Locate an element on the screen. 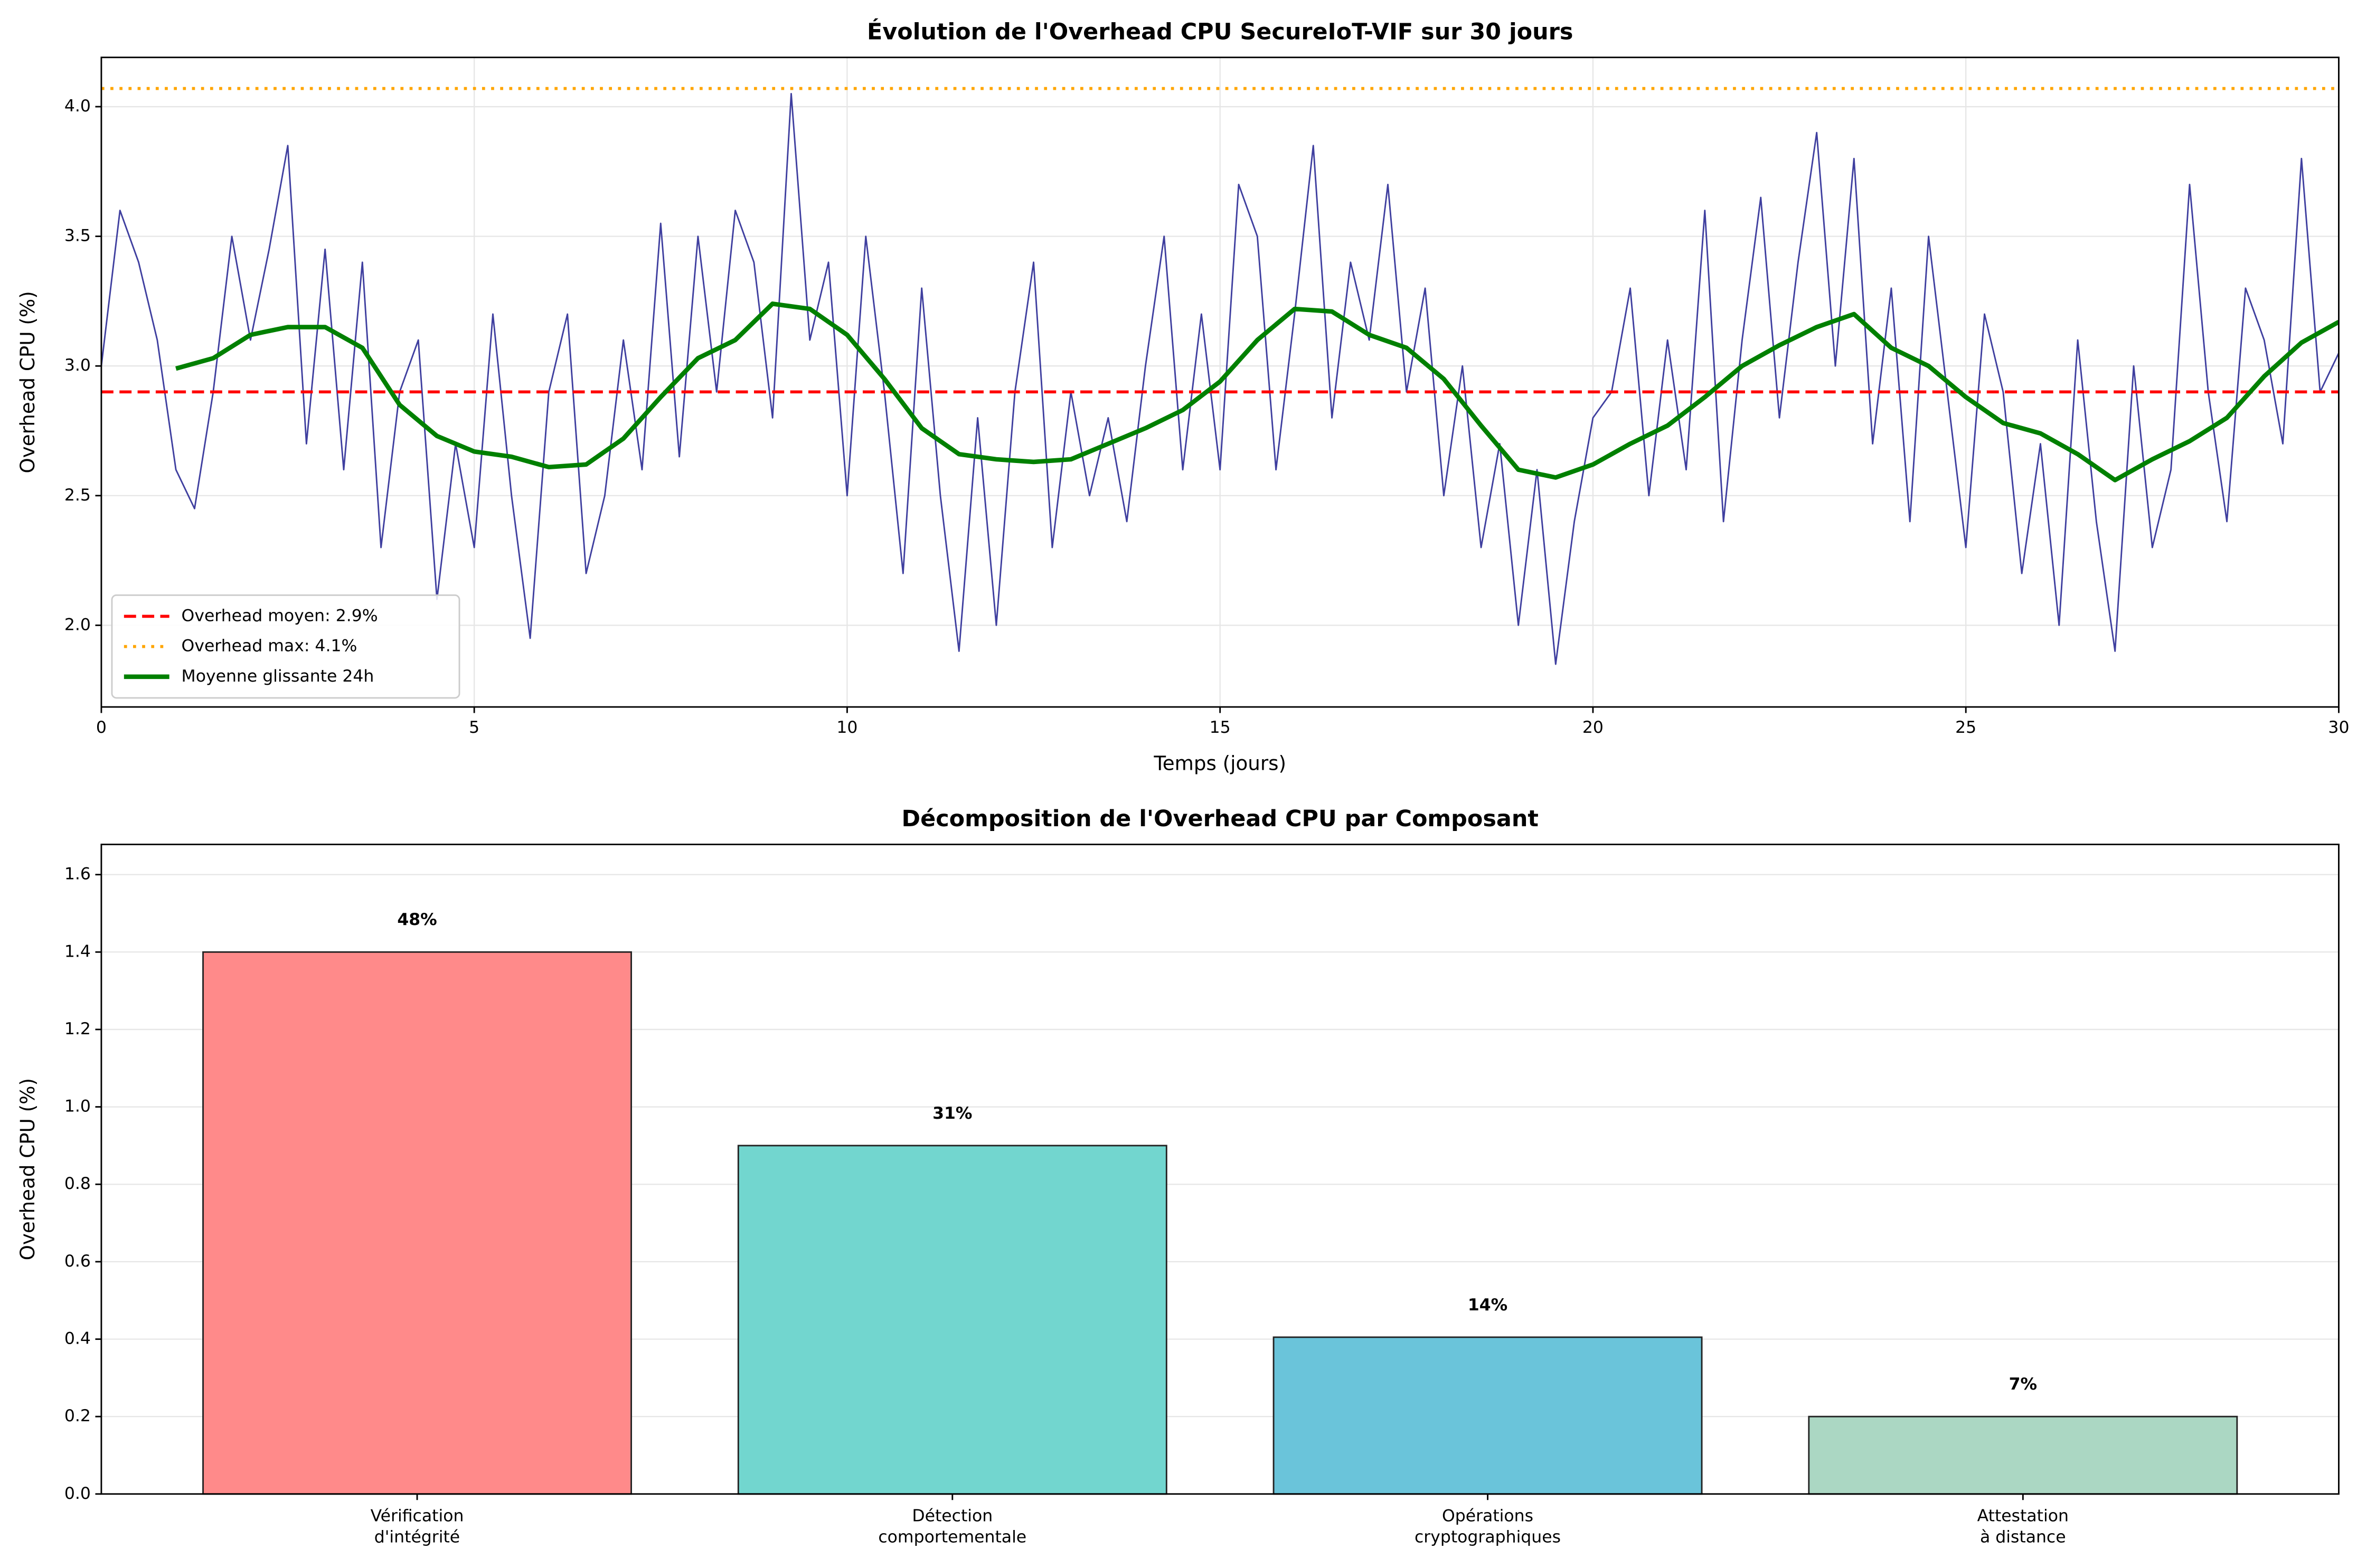 The height and width of the screenshot is (1568, 2357). bar-annotation: 14% is located at coordinates (1487, 1306).